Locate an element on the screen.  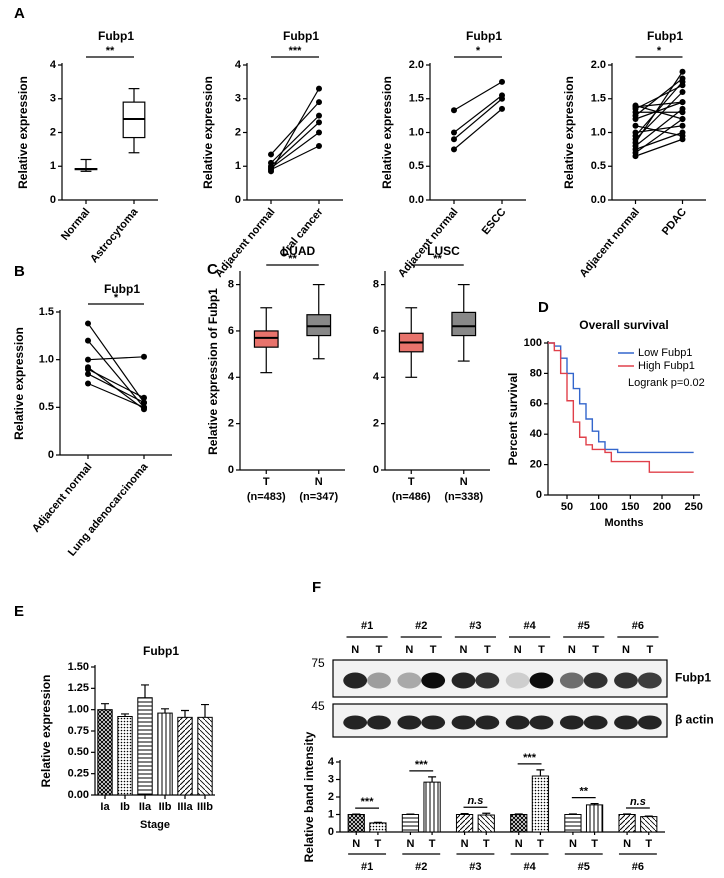
y-tick-label: 0.5 is located at coordinates (416, 166).